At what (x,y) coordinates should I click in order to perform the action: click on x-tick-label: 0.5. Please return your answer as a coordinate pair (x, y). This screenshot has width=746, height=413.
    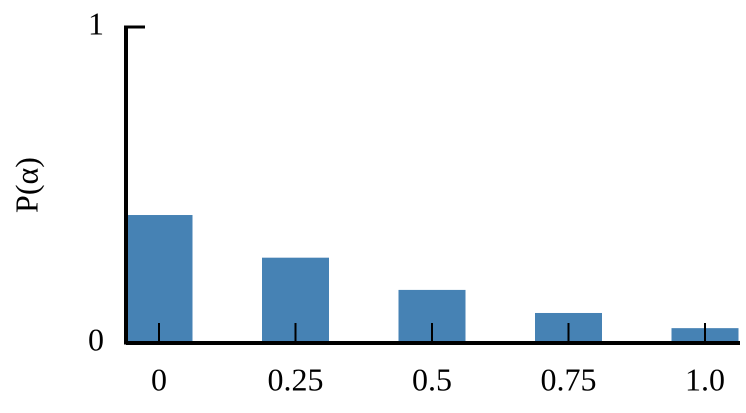
    Looking at the image, I should click on (432, 379).